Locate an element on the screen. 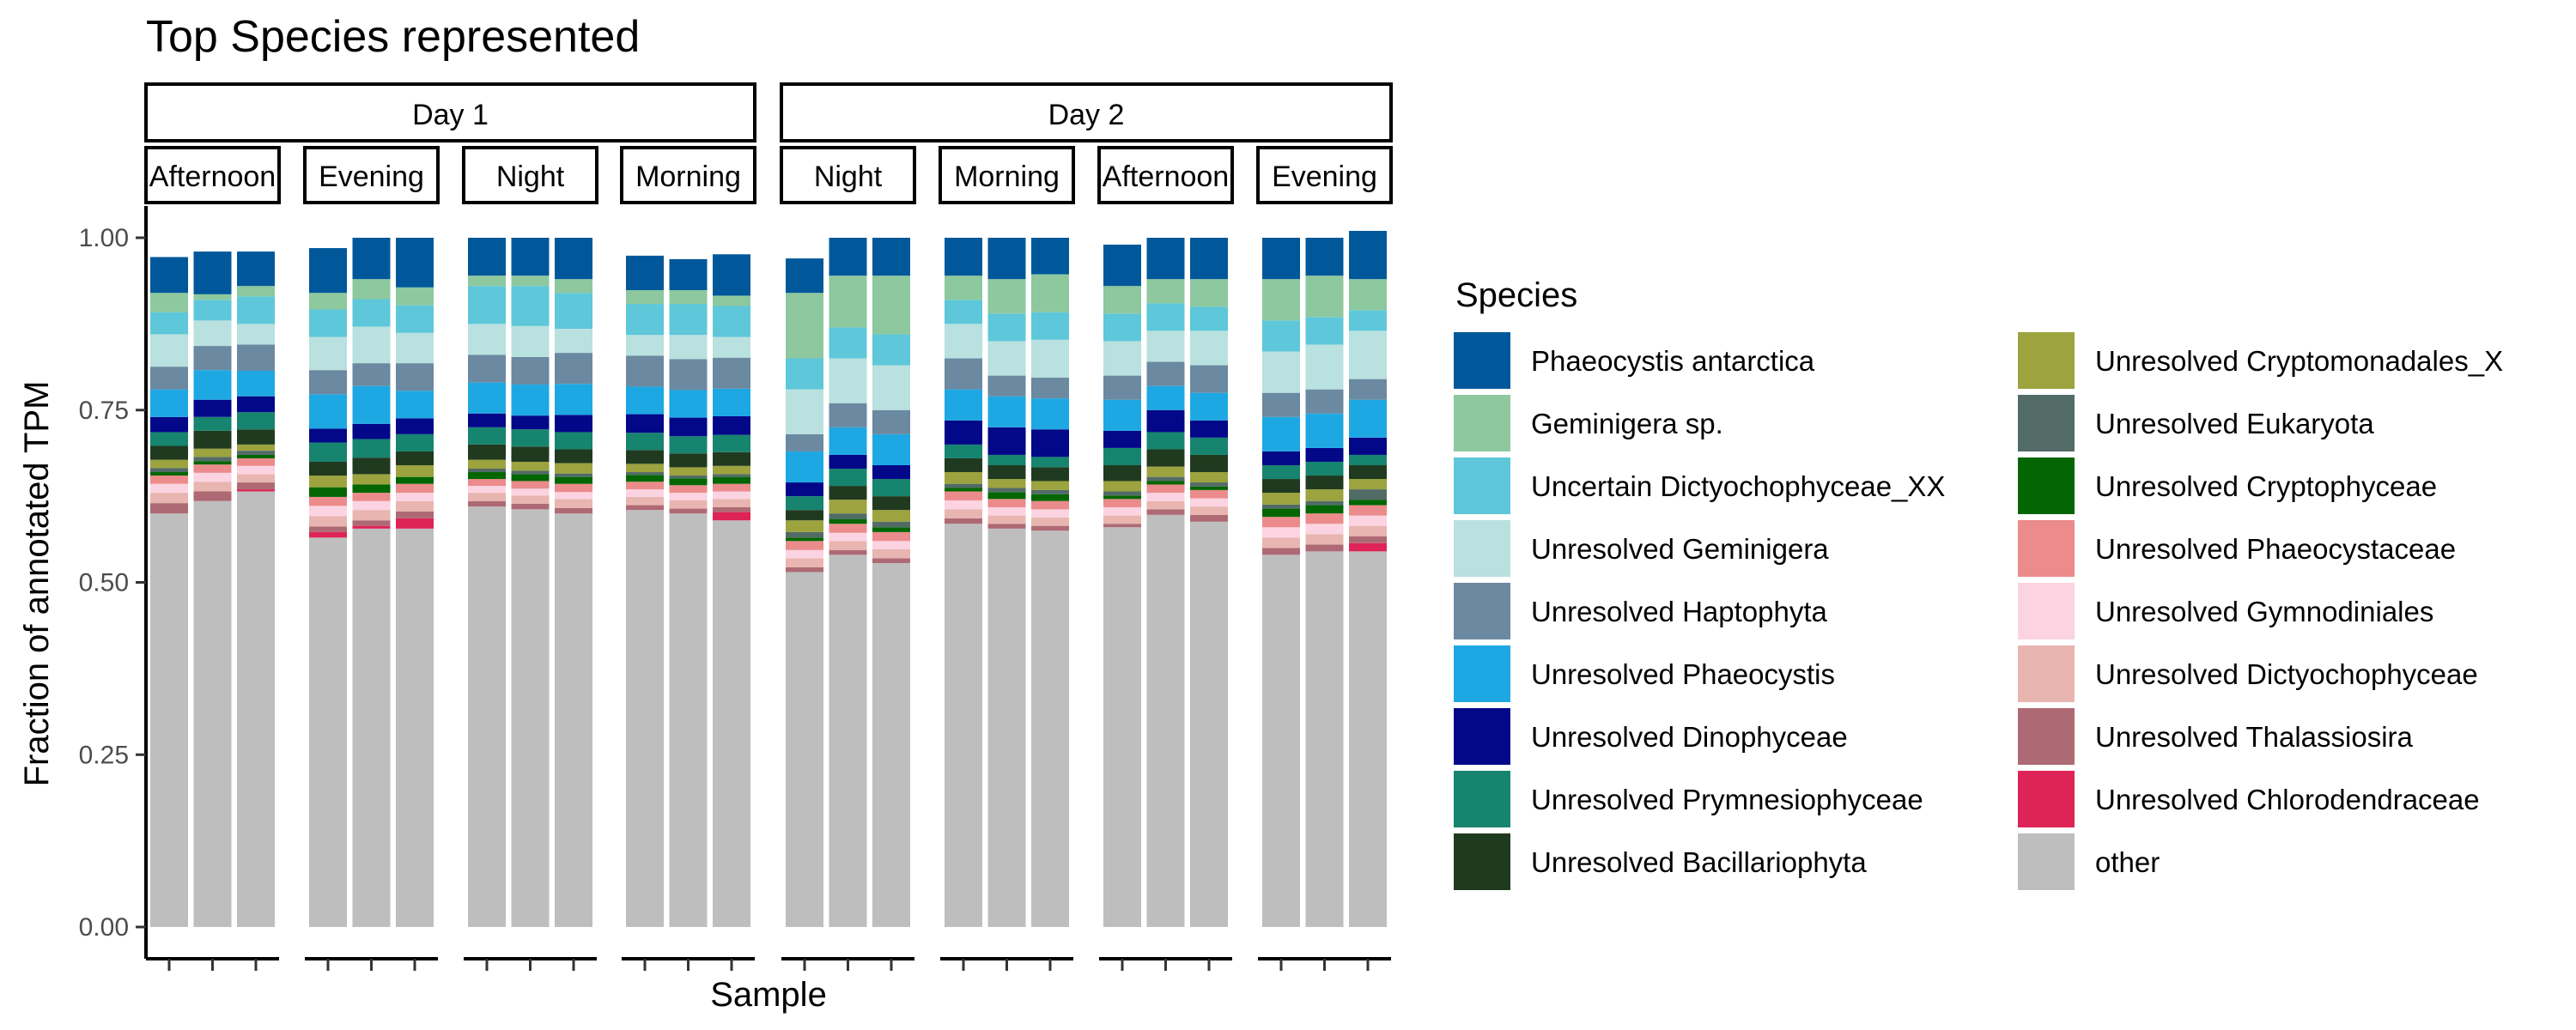  bar-segment-unresolved-chlorodendraceae is located at coordinates (415, 523).